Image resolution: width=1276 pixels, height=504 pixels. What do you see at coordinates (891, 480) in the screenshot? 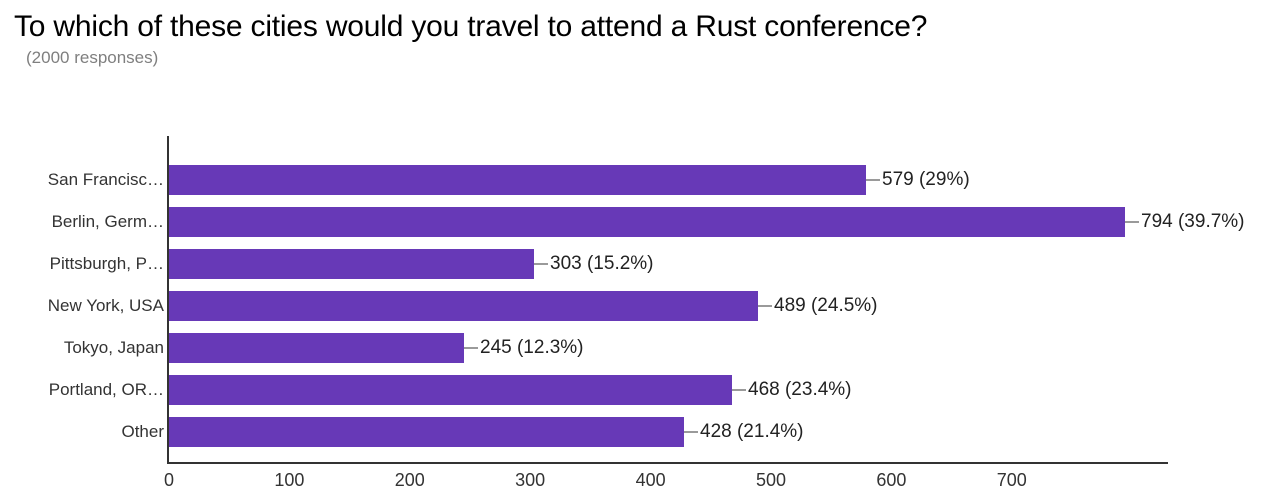
I see `x-axis-tick-label: 600` at bounding box center [891, 480].